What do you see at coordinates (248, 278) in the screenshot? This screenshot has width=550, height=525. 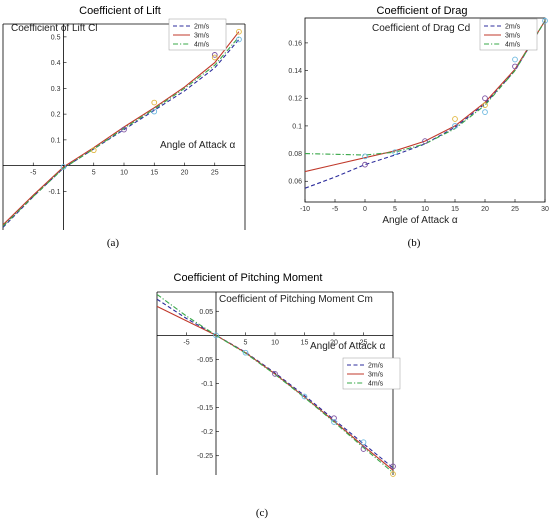 I see `pitching-chart-title: Coefficient of Pitching Moment` at bounding box center [248, 278].